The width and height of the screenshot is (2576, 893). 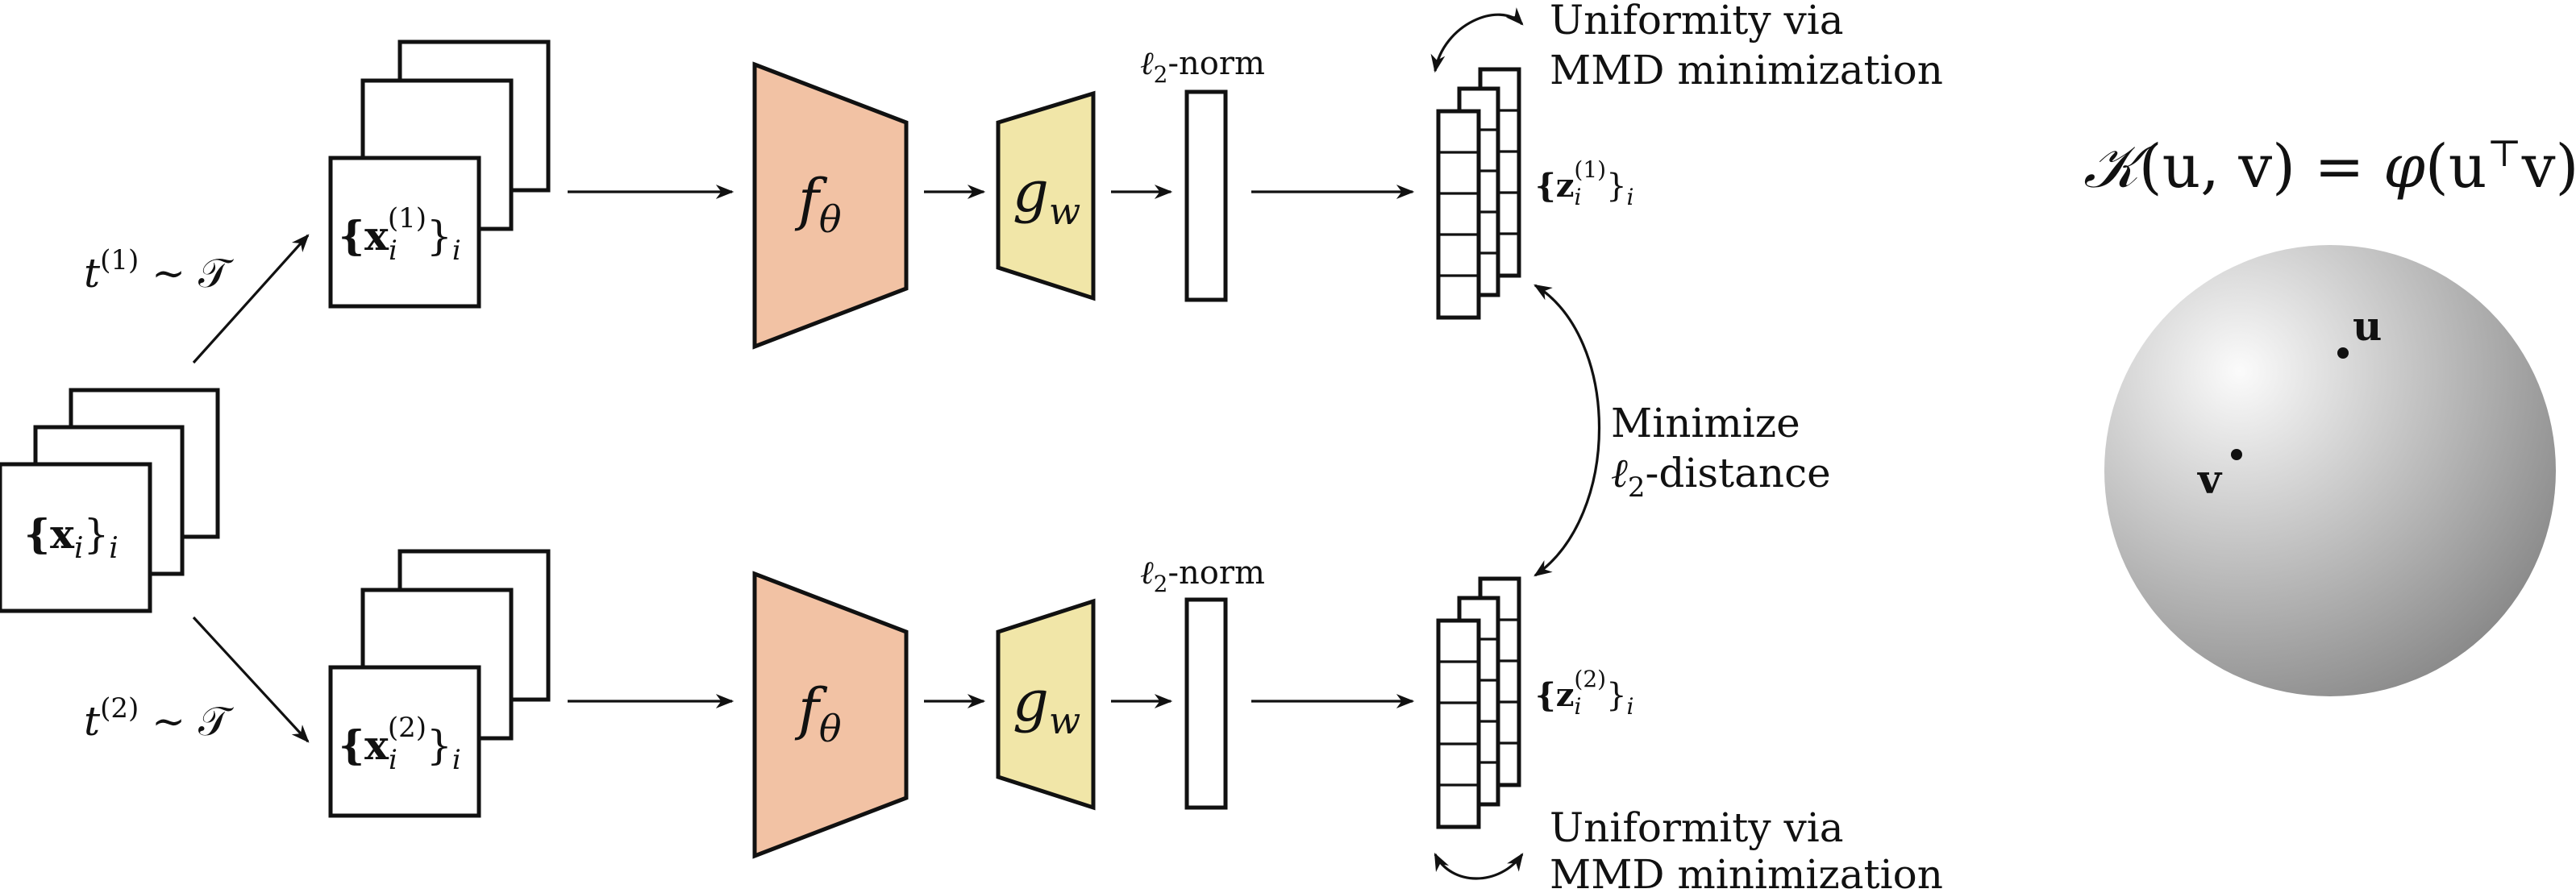 What do you see at coordinates (1584, 693) in the screenshot?
I see `z2-label: {zi(2)}i` at bounding box center [1584, 693].